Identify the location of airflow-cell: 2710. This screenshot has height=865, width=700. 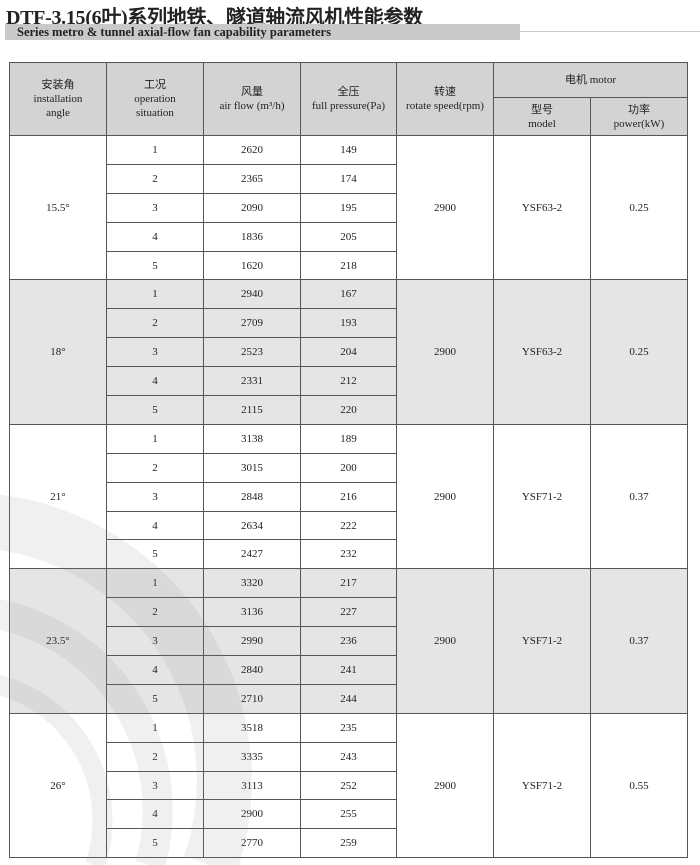
(252, 698).